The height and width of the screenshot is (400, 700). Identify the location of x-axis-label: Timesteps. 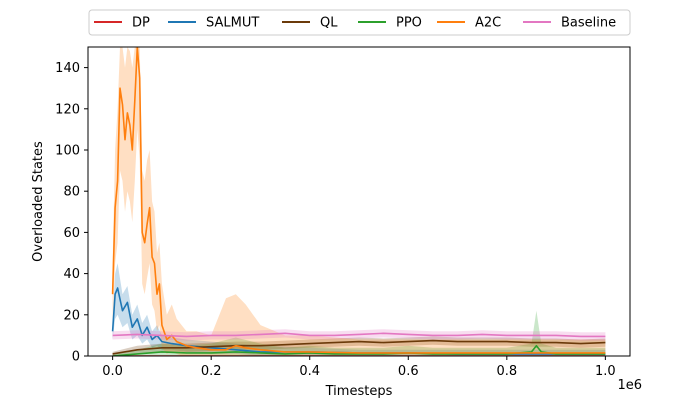
(359, 391).